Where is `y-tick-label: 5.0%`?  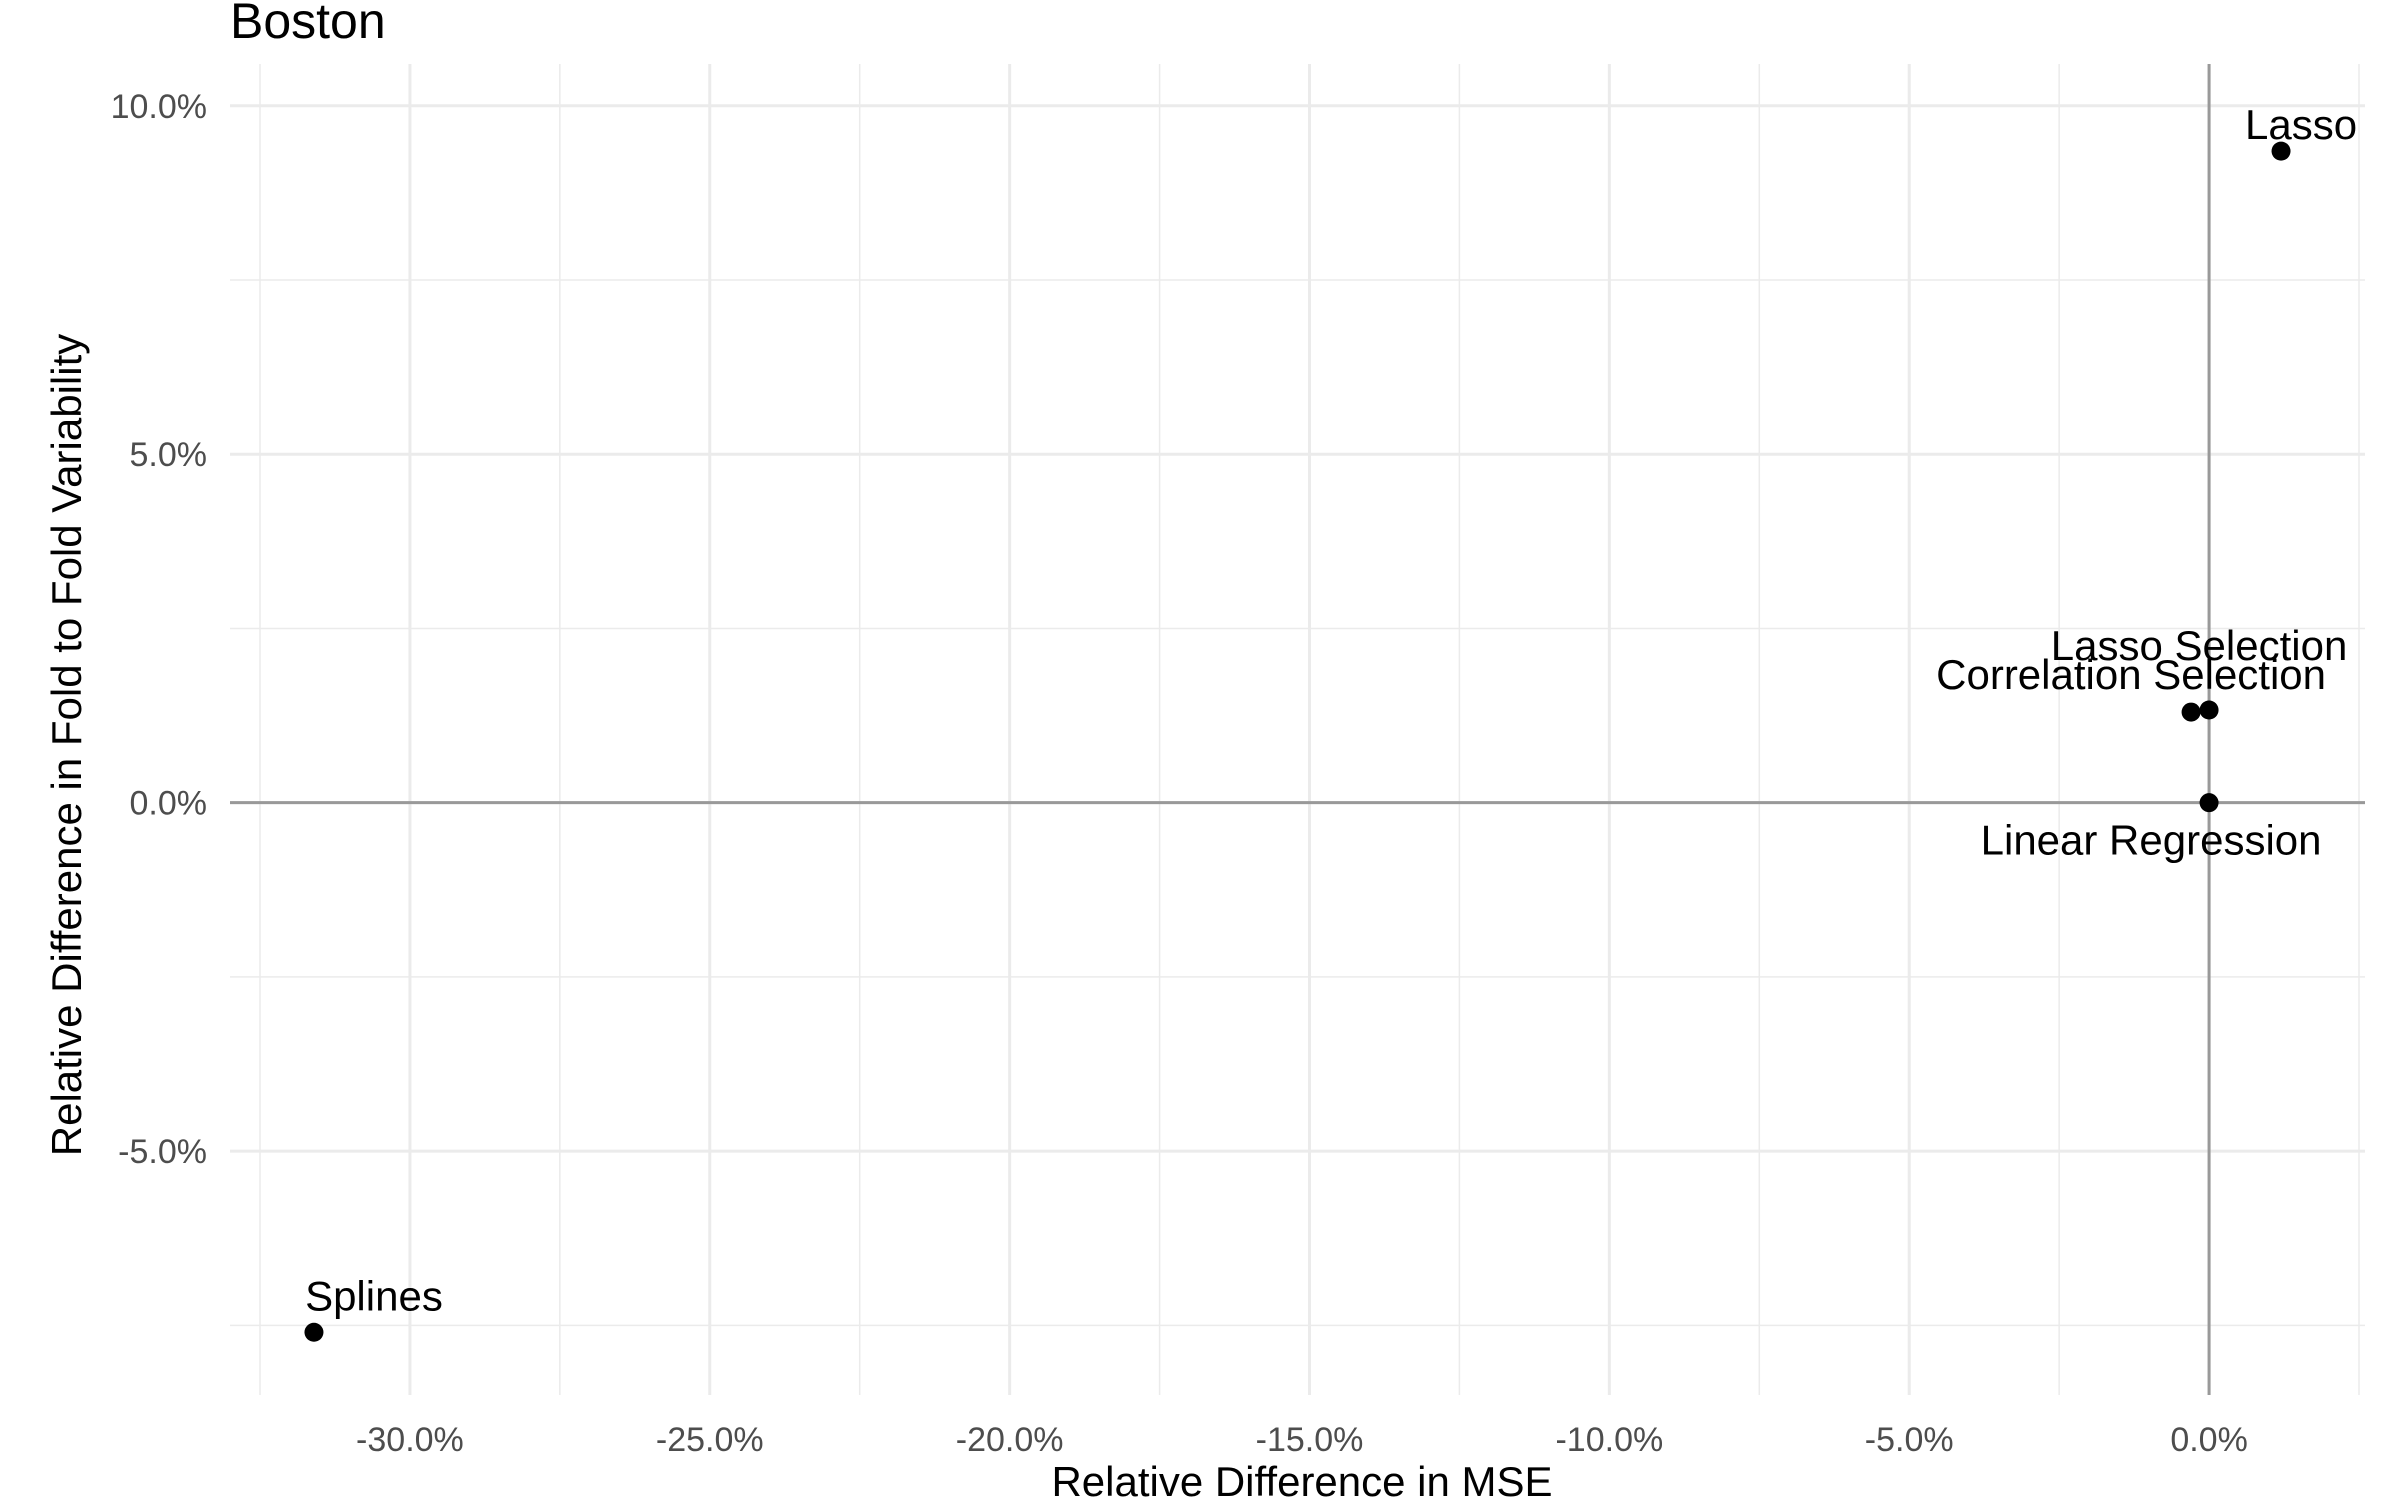 y-tick-label: 5.0% is located at coordinates (169, 455).